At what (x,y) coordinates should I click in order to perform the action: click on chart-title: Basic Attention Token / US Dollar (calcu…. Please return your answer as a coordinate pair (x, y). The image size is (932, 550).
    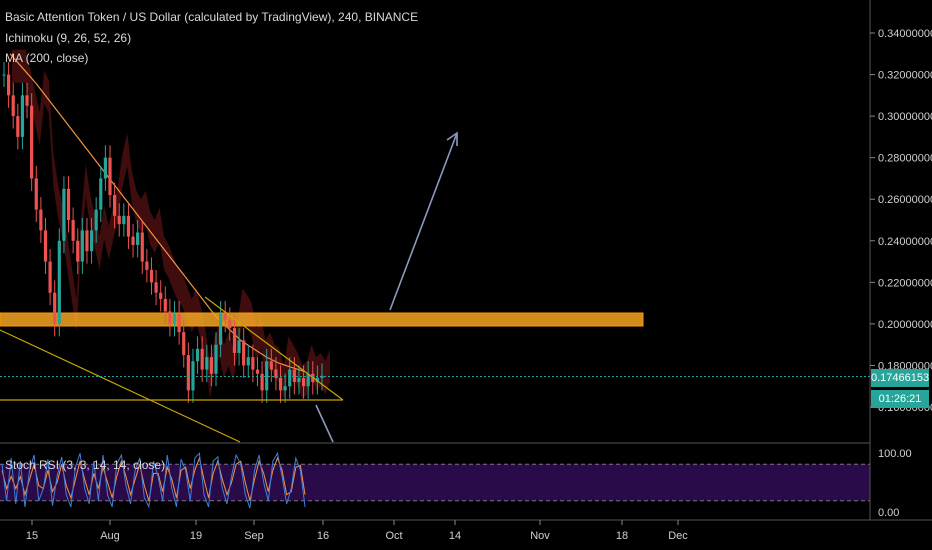
    Looking at the image, I should click on (212, 17).